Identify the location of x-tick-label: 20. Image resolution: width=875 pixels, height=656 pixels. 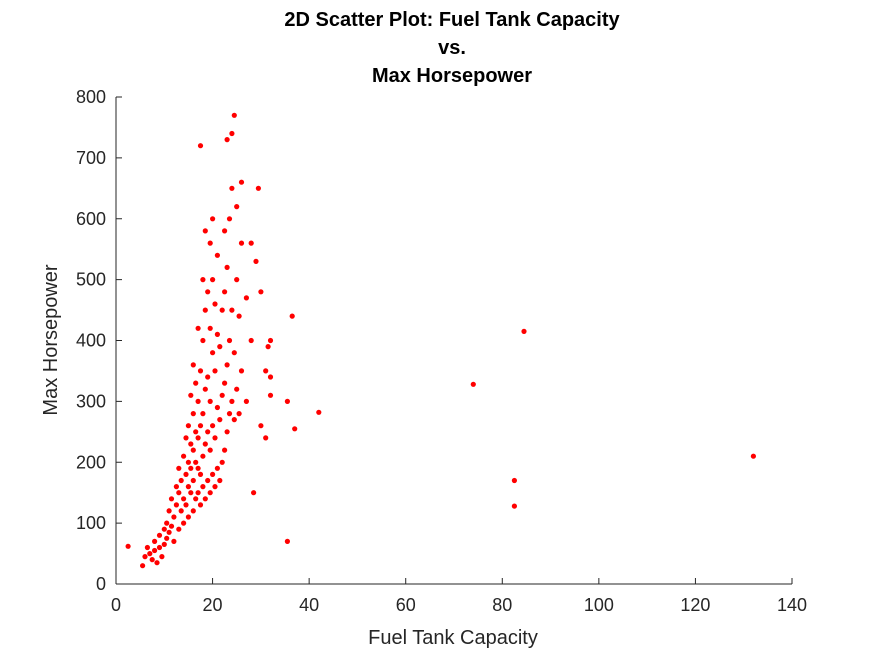
(213, 605).